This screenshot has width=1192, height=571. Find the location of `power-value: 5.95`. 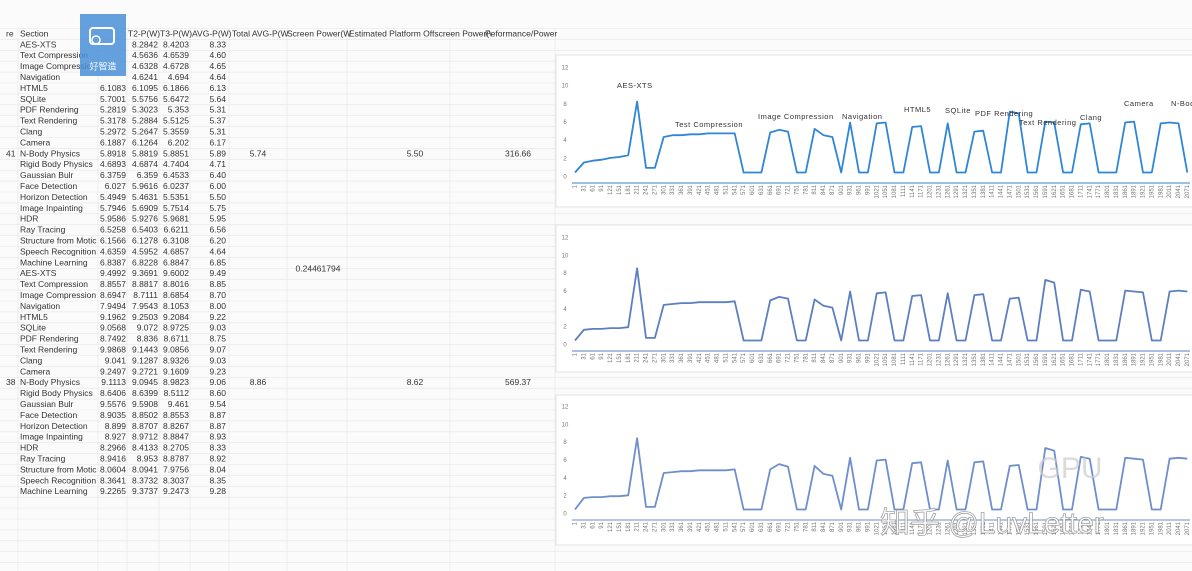

power-value: 5.95 is located at coordinates (217, 219).